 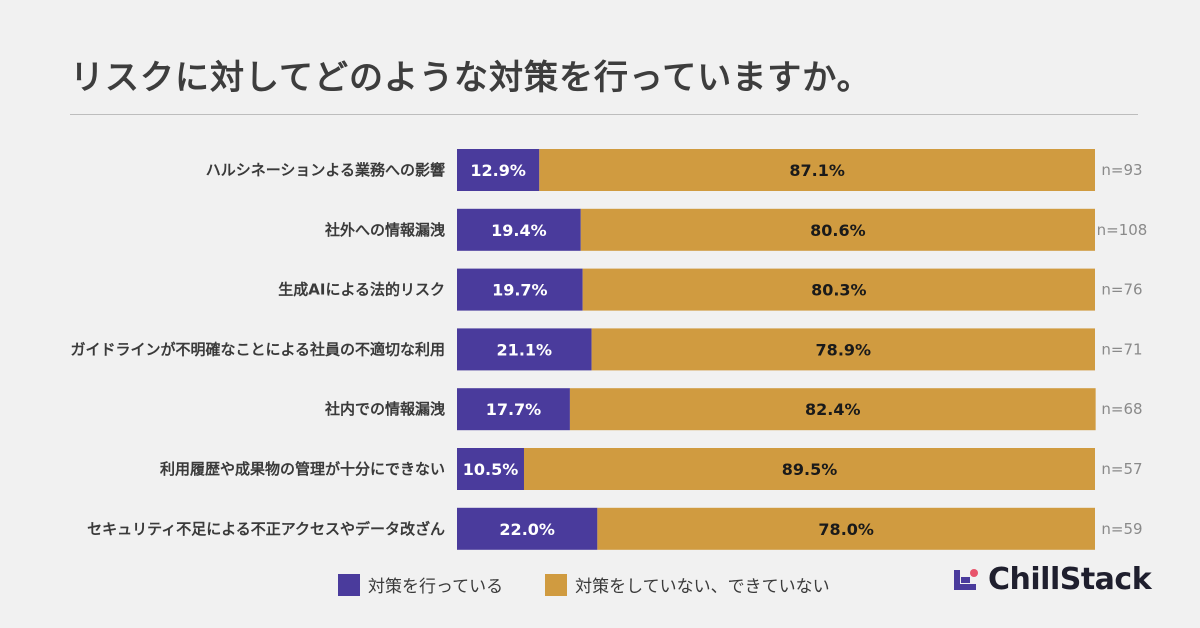 What do you see at coordinates (702, 587) in the screenshot?
I see `legend-label-not-done: 対策をしていない、できていない` at bounding box center [702, 587].